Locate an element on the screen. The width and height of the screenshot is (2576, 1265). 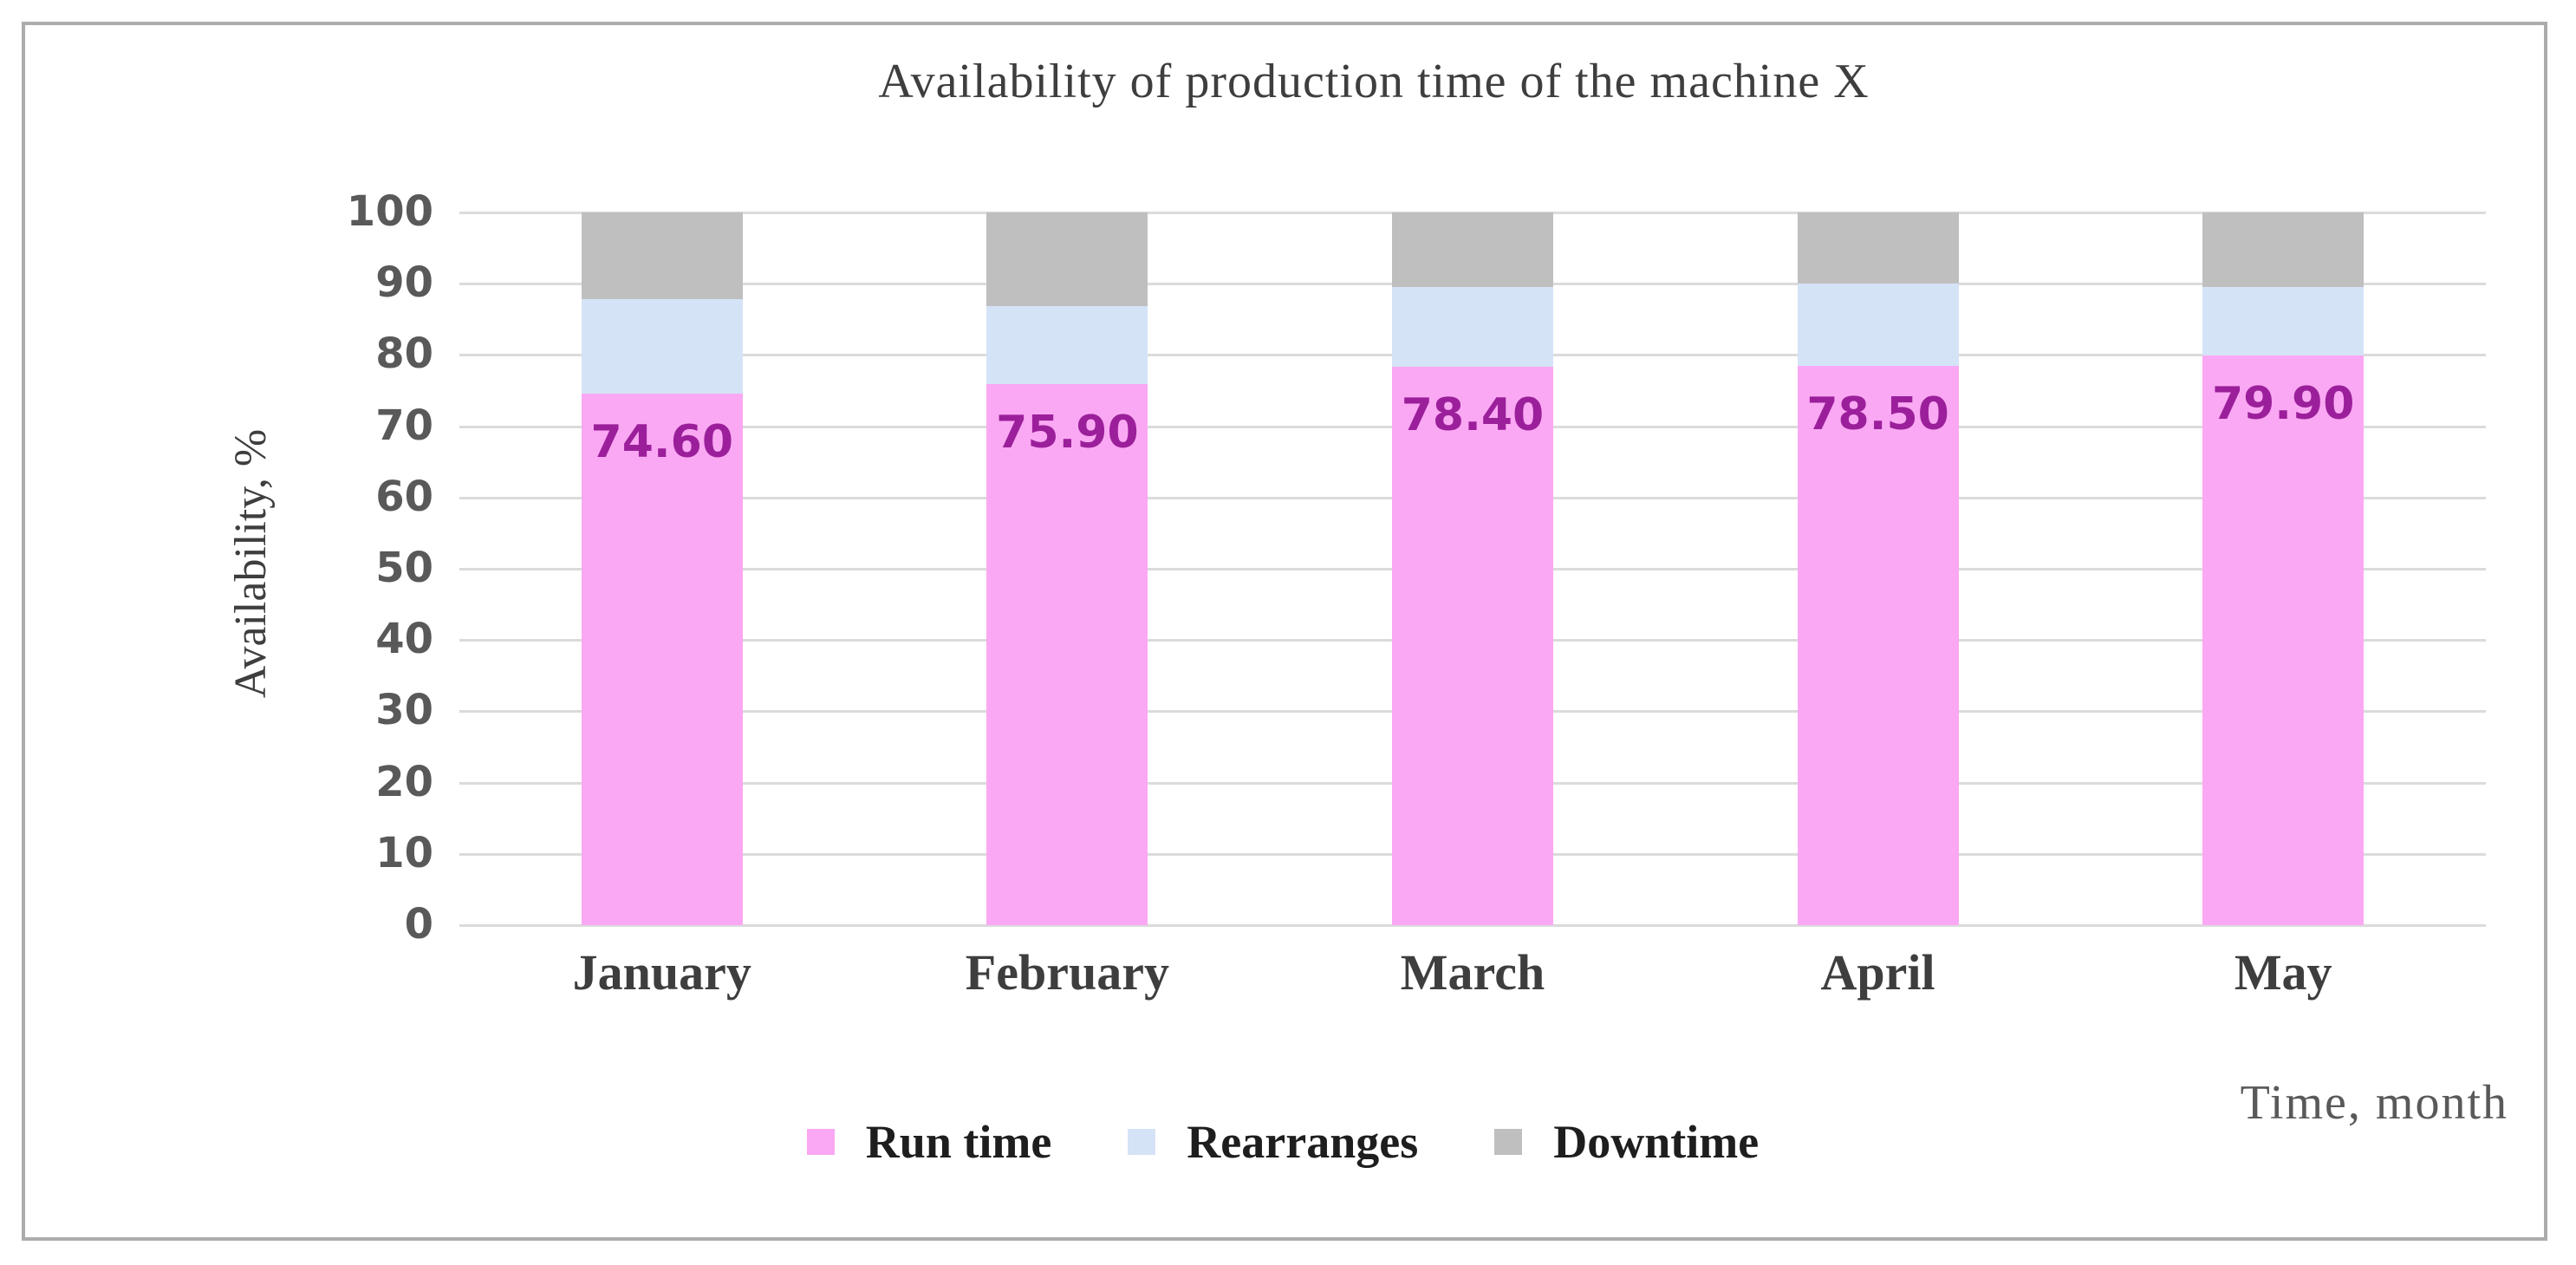
data-label-january: 74.60 is located at coordinates (662, 441).